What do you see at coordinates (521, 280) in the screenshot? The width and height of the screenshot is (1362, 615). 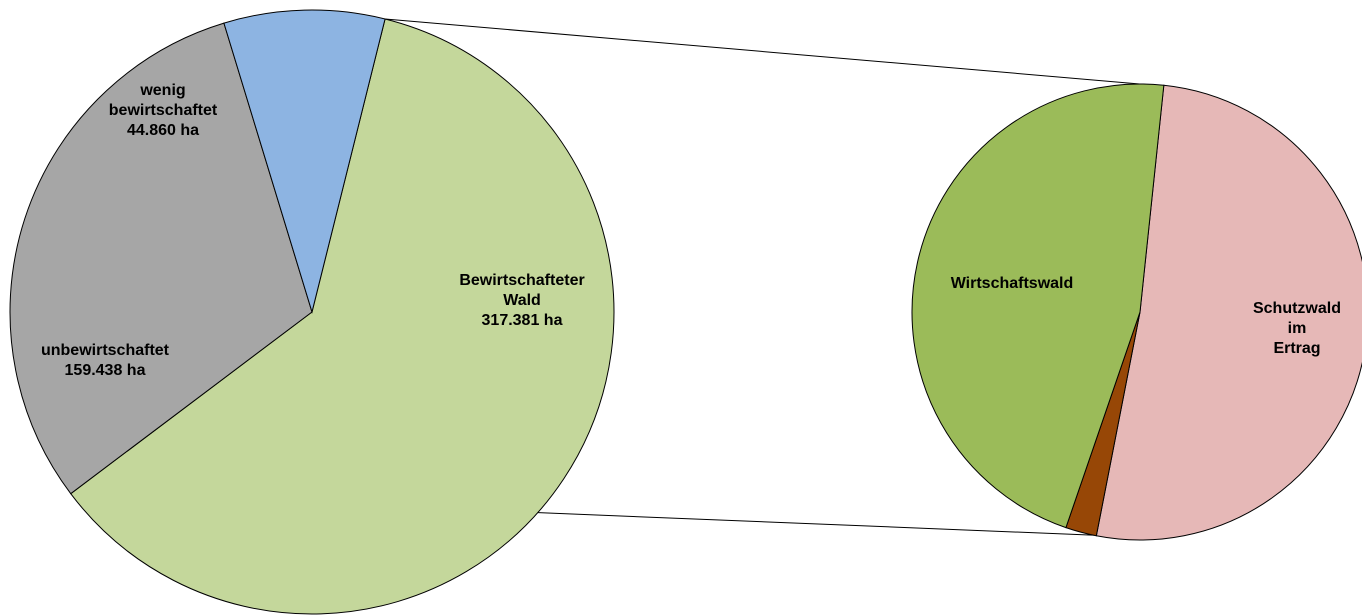 I see `main-label-bewirtschafteter-wald-line: Bewirtschafteter` at bounding box center [521, 280].